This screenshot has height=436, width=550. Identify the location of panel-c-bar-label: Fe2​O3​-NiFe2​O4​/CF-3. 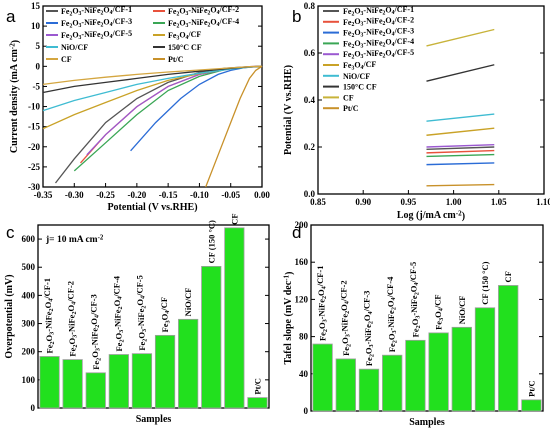
(95, 332).